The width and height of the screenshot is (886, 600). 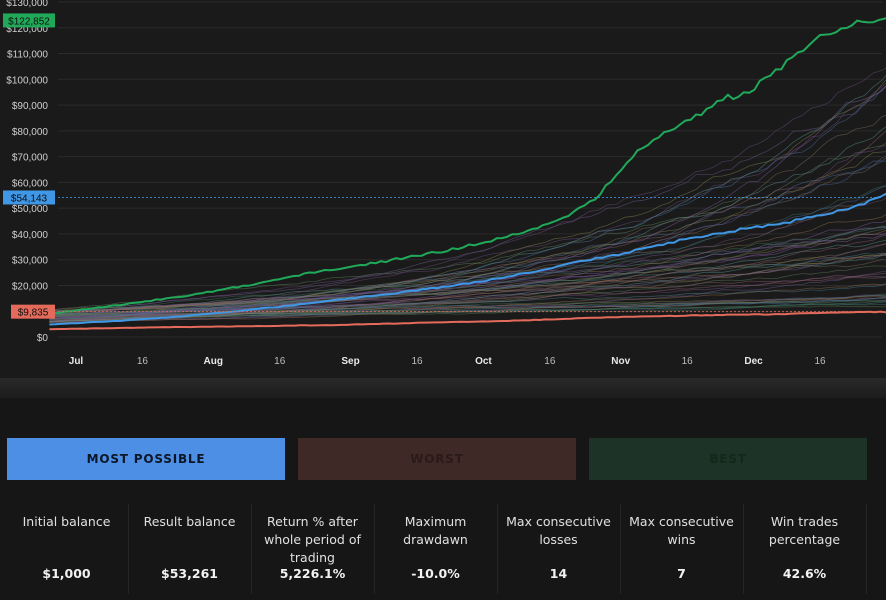 What do you see at coordinates (30, 235) in the screenshot?
I see `y-tick-label: $40,000` at bounding box center [30, 235].